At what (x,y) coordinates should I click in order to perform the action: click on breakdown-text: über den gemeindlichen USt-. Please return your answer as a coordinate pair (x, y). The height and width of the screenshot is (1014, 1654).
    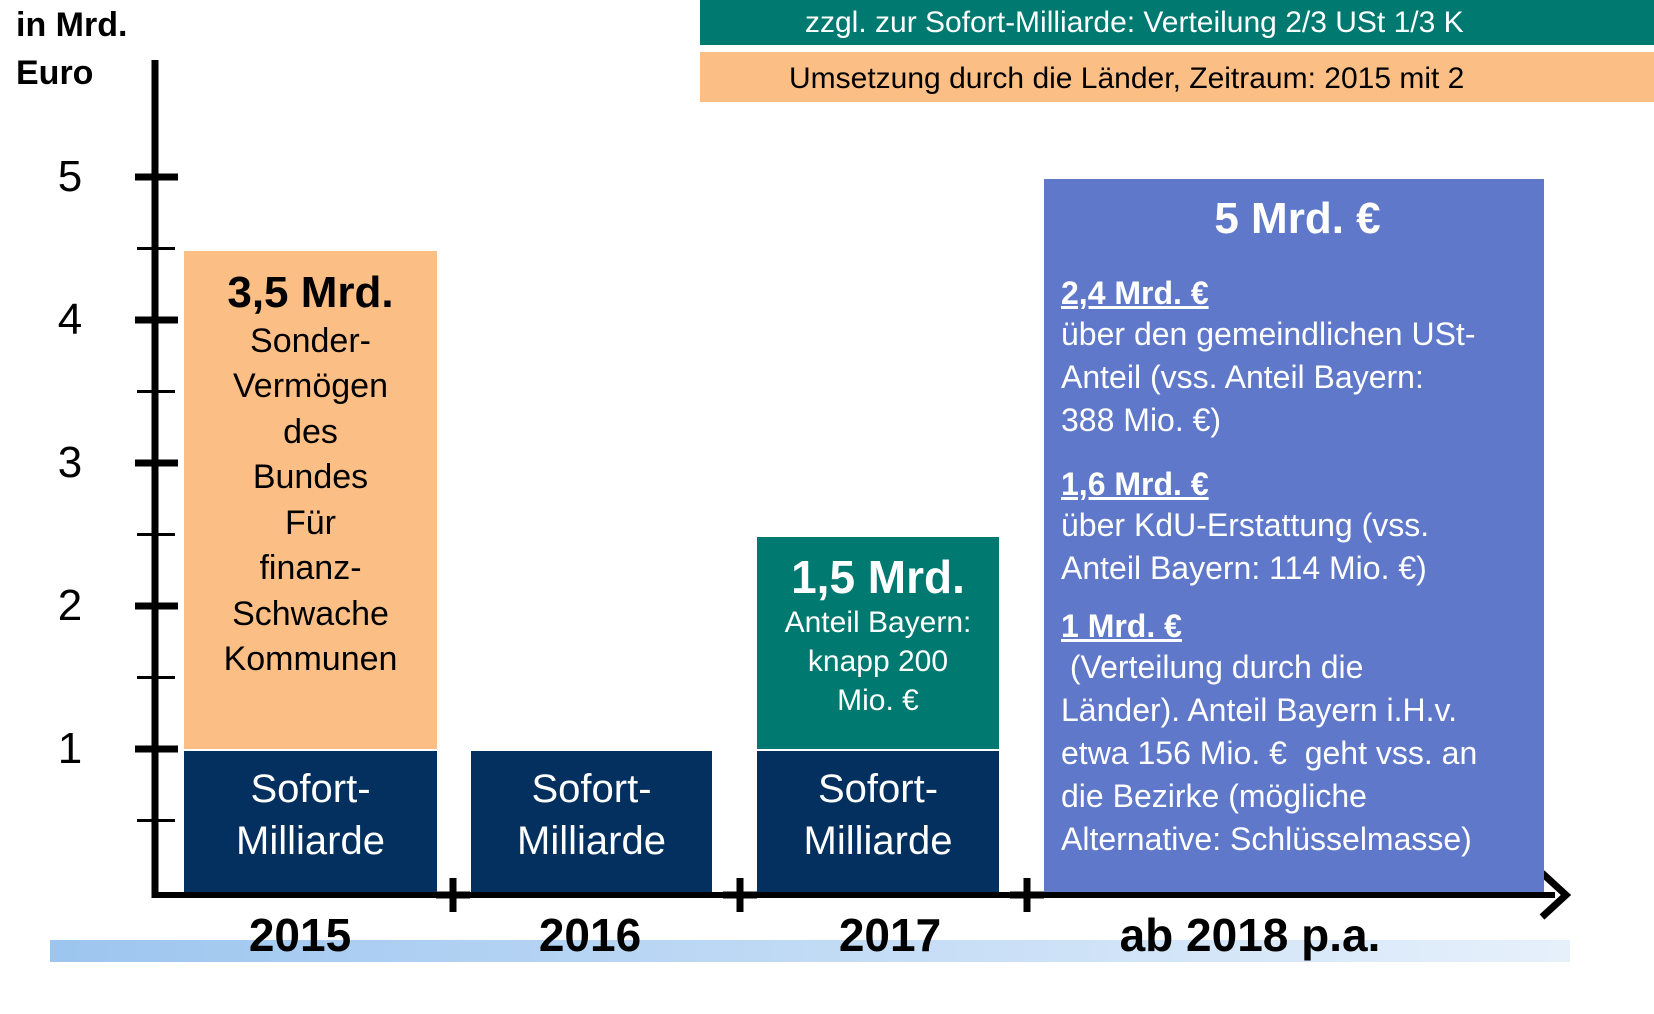
    Looking at the image, I should click on (1268, 334).